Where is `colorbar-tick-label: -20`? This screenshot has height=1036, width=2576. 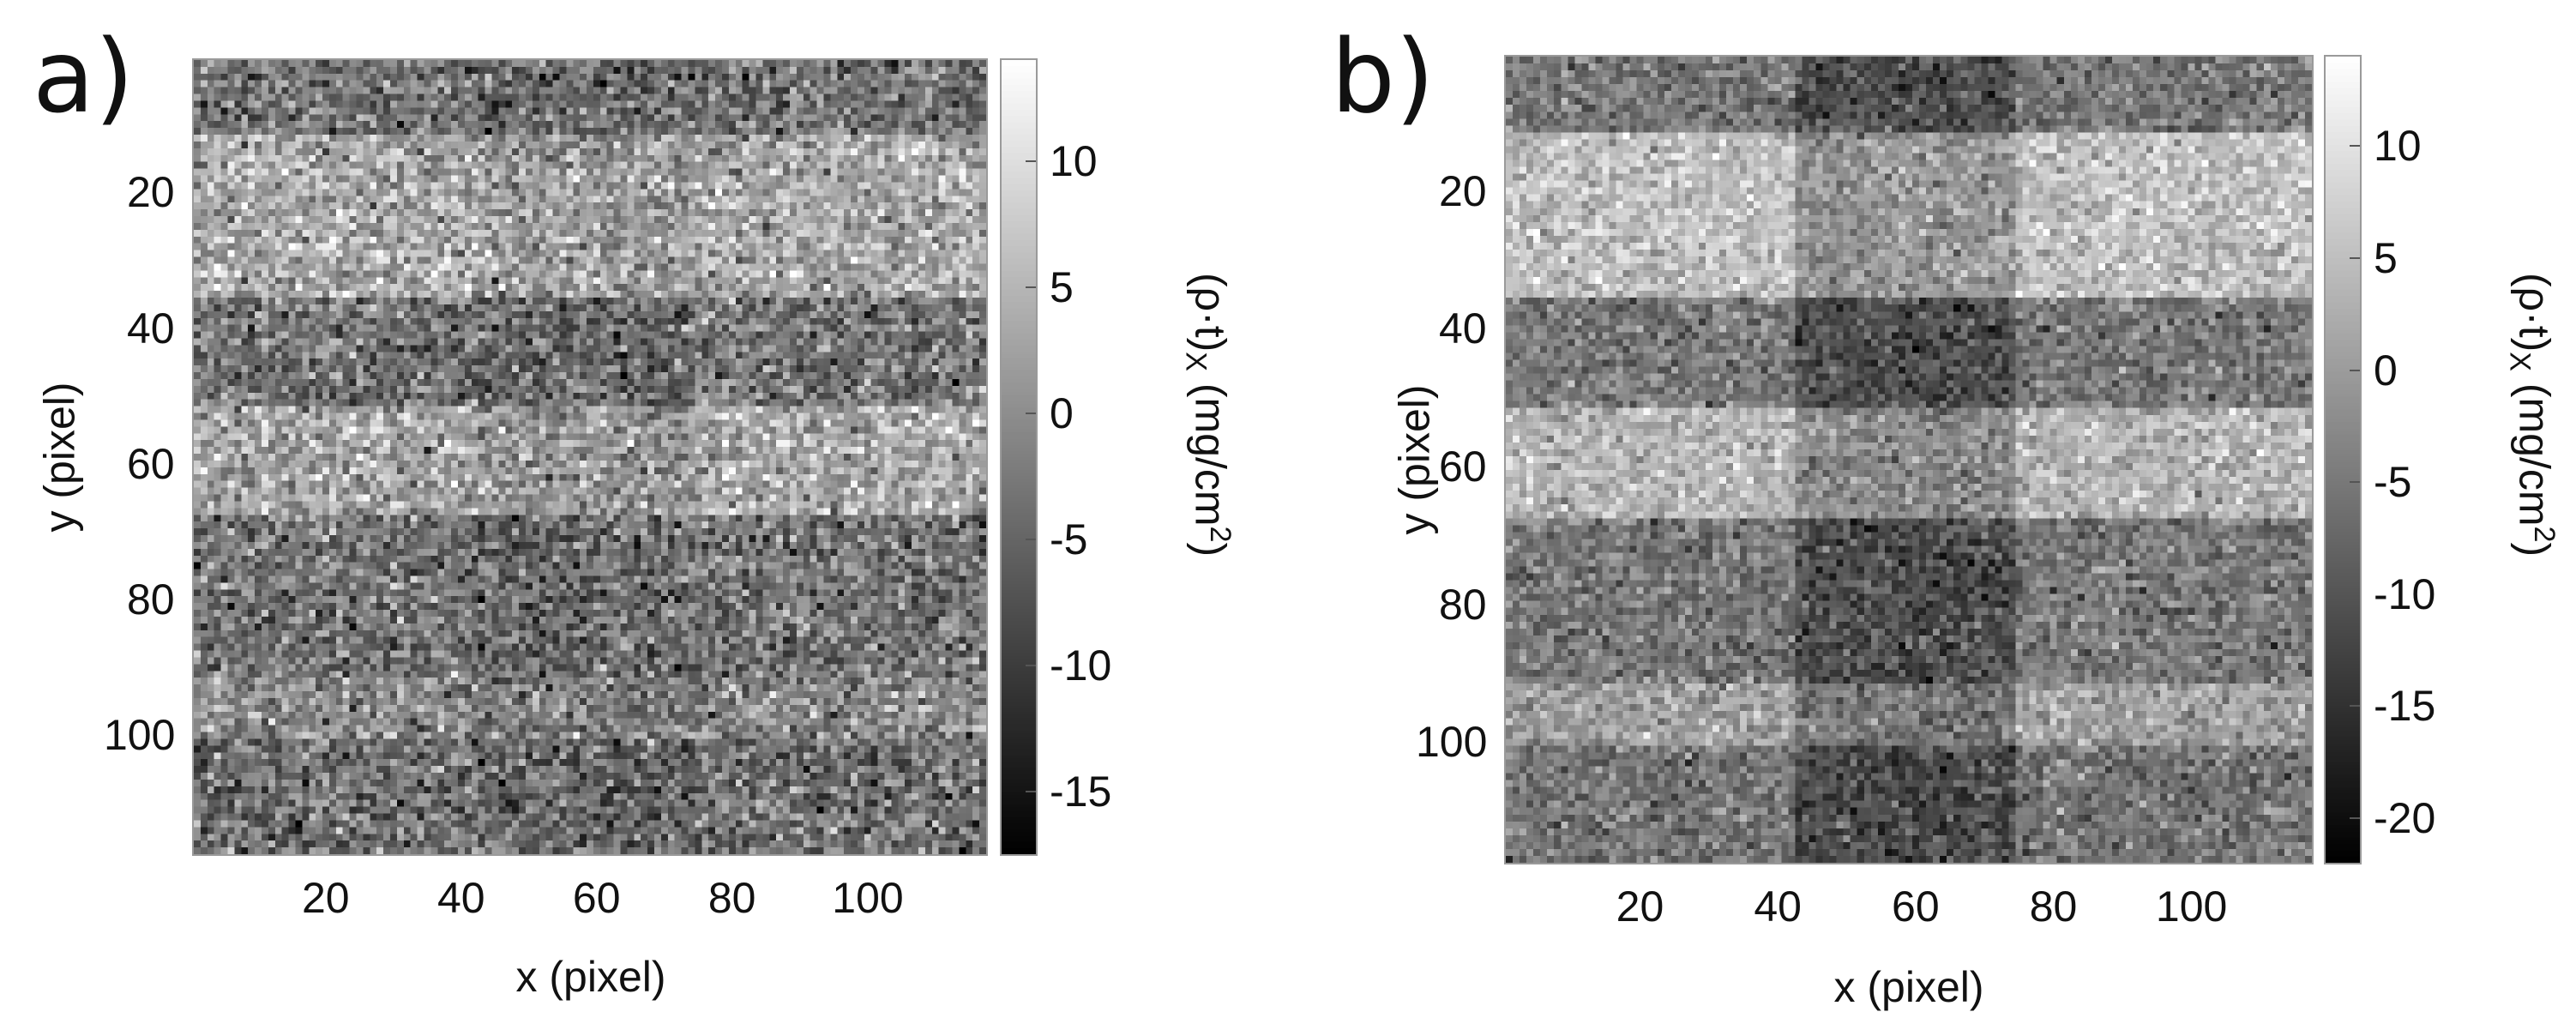 colorbar-tick-label: -20 is located at coordinates (2405, 817).